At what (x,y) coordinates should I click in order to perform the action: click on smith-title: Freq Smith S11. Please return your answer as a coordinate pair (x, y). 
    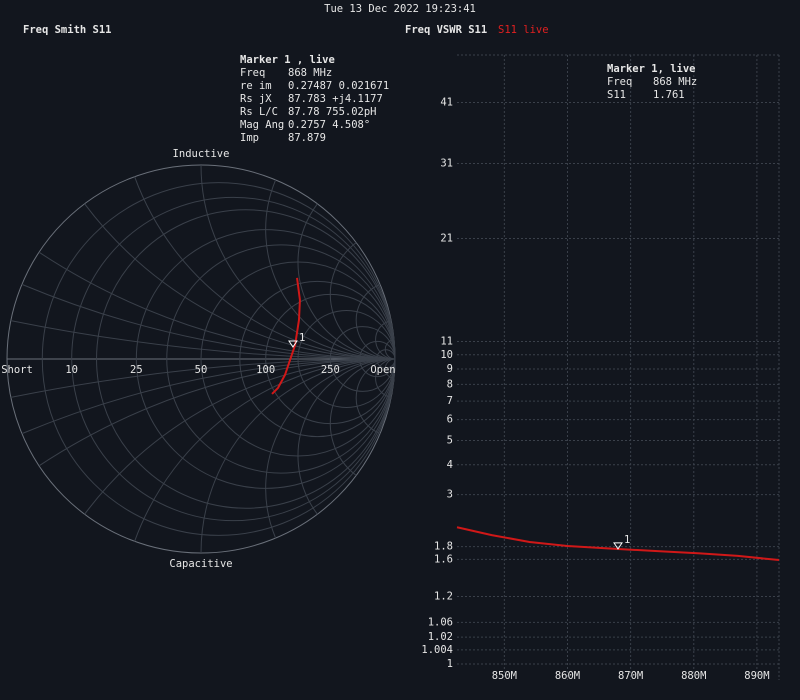
    Looking at the image, I should click on (67, 30).